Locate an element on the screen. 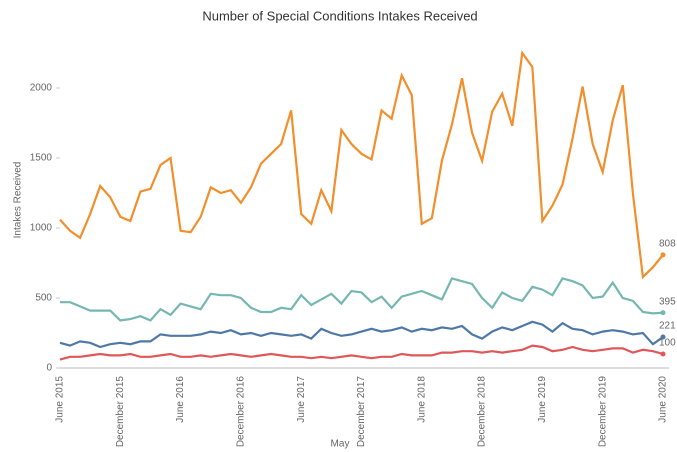 Image resolution: width=677 pixels, height=452 pixels. x-axis-title: May is located at coordinates (340, 444).